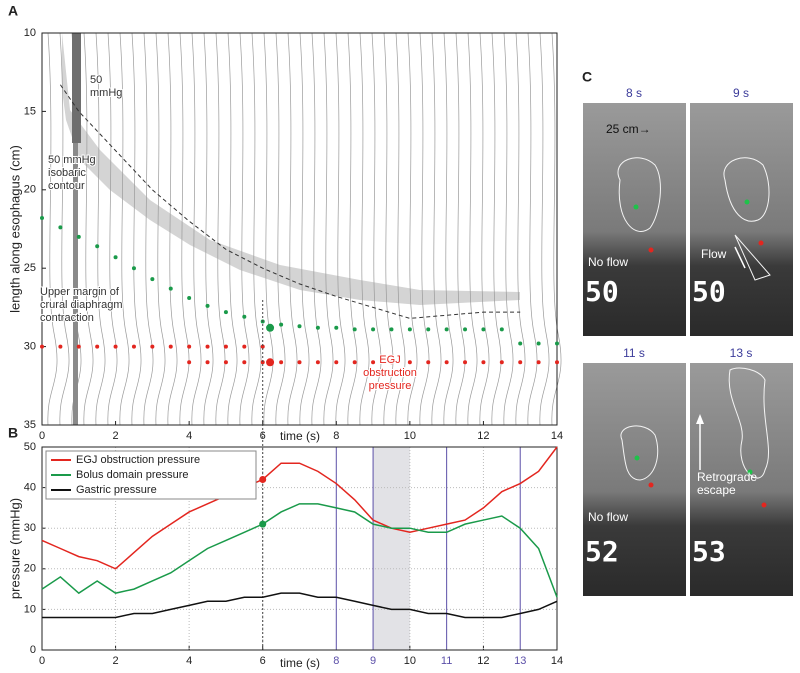 This screenshot has height=673, width=800. Describe the element at coordinates (587, 77) in the screenshot. I see `panel-label: C` at that location.